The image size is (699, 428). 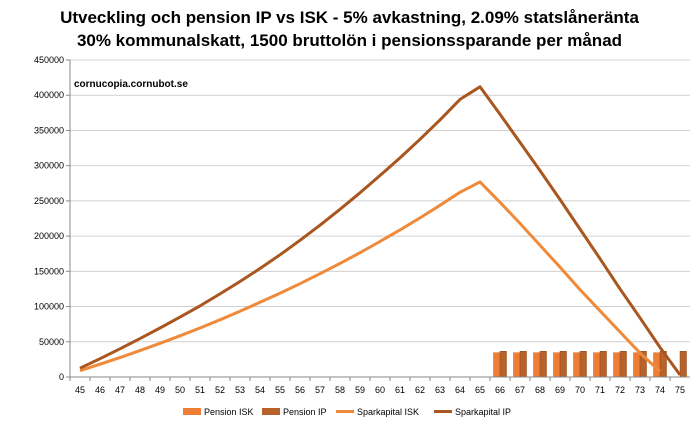 What do you see at coordinates (660, 390) in the screenshot?
I see `x-tick-label-74: 74` at bounding box center [660, 390].